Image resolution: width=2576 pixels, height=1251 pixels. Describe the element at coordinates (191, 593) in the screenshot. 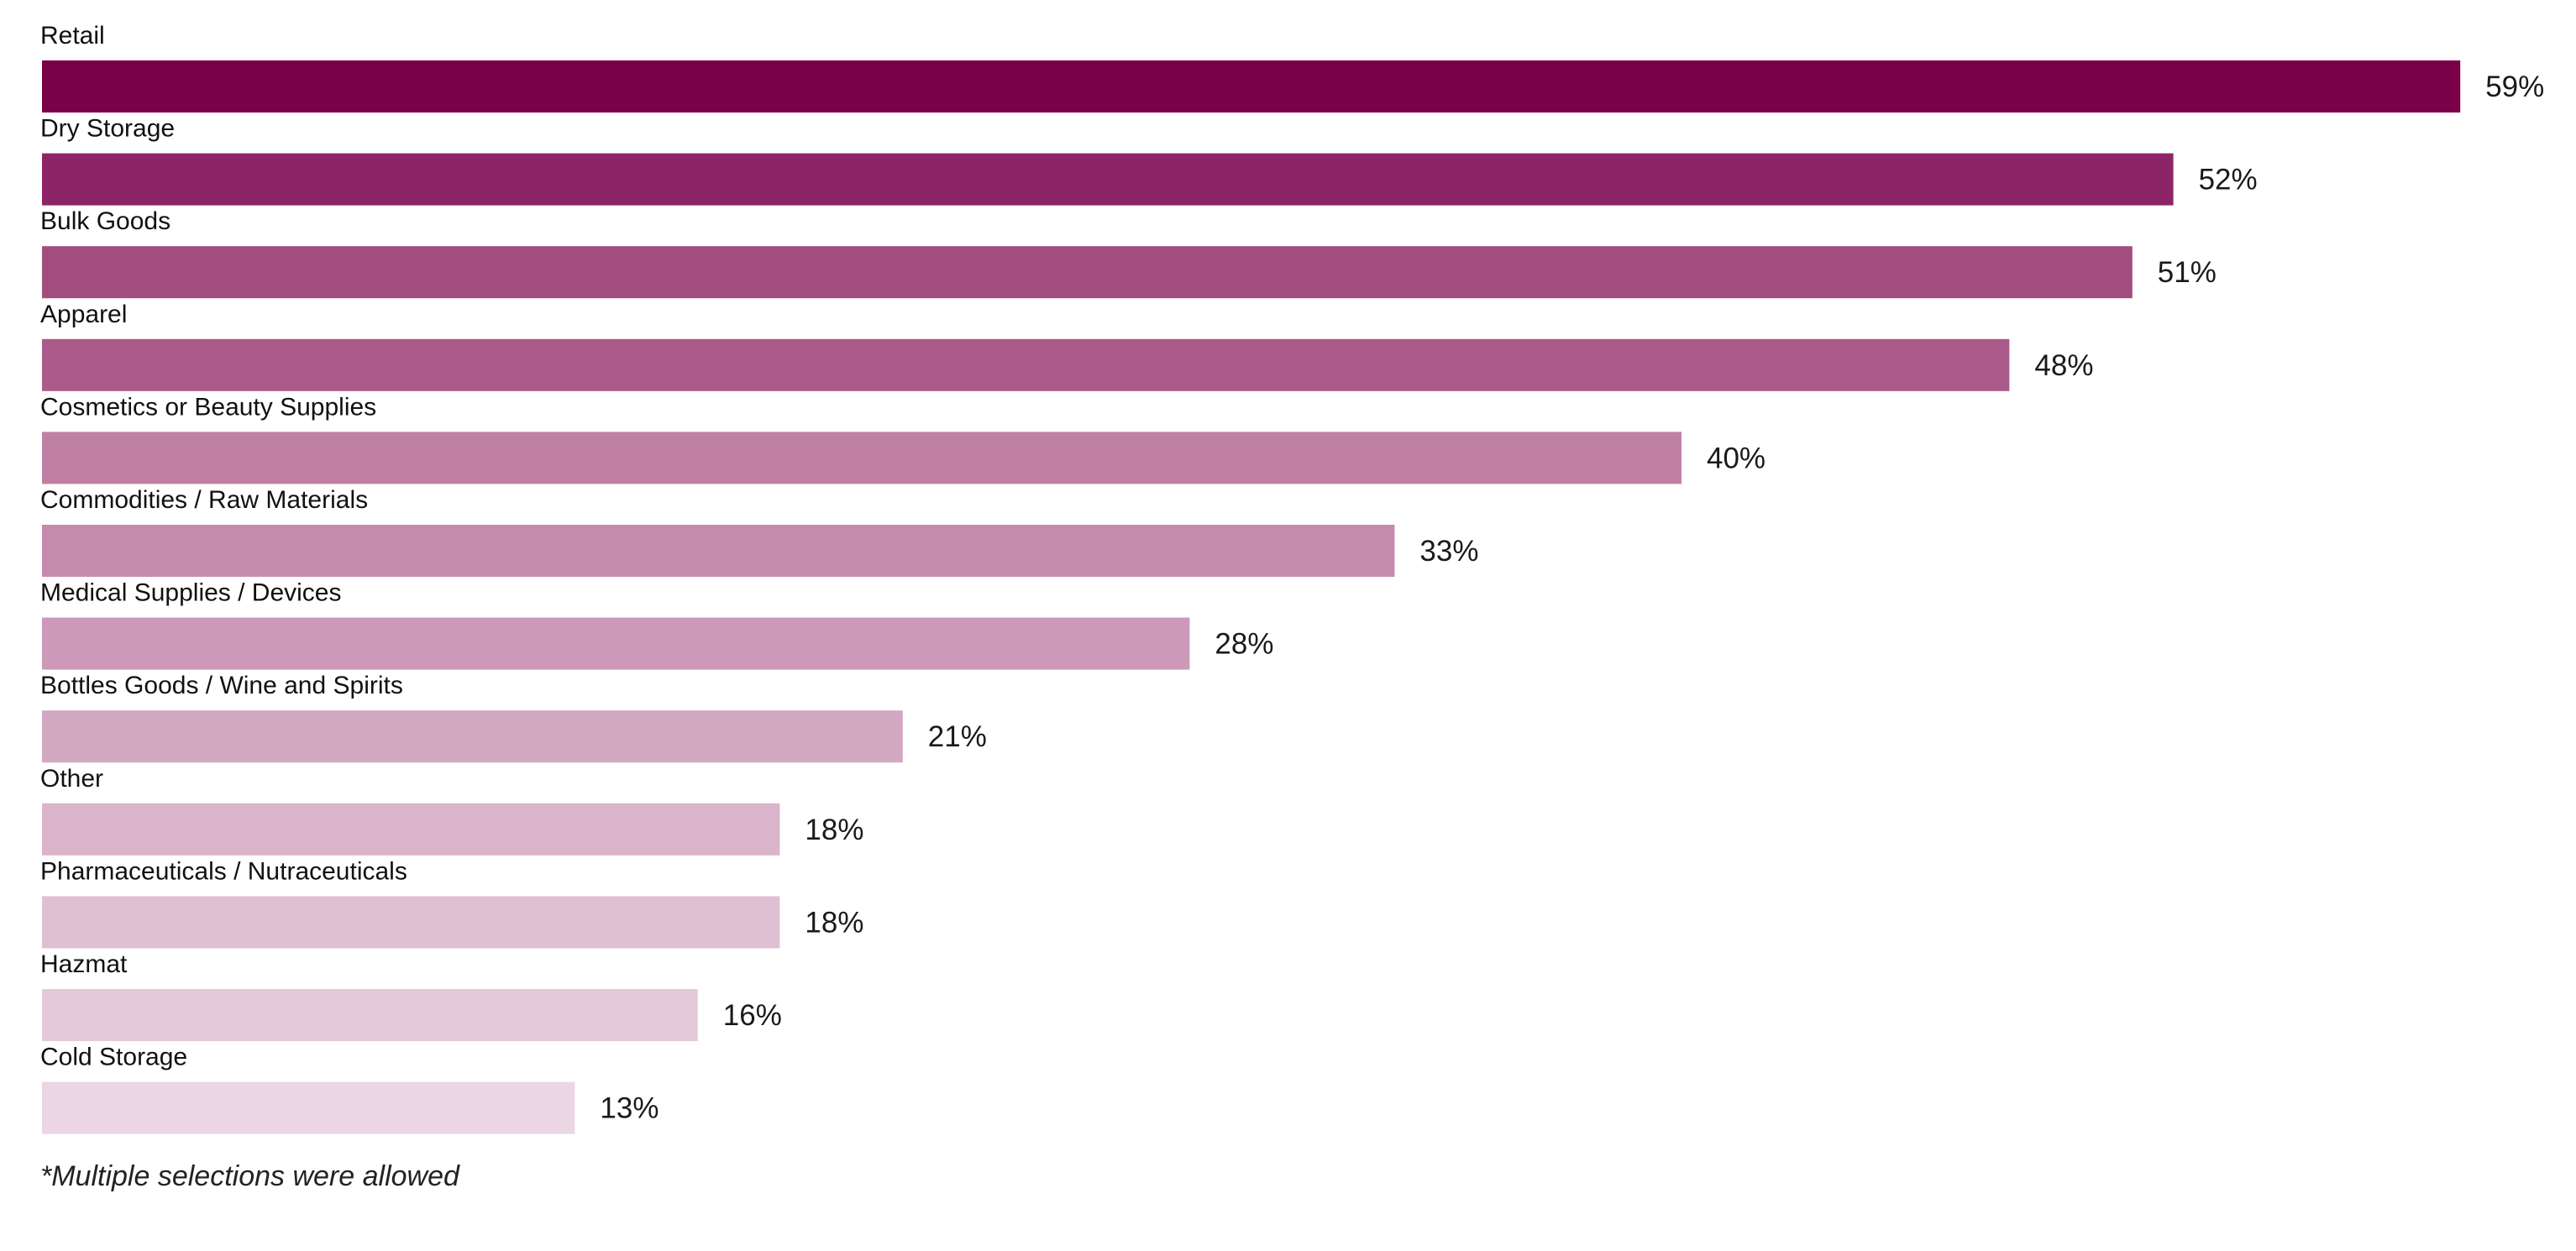

I see `category-label: Medical Supplies / Devices` at that location.